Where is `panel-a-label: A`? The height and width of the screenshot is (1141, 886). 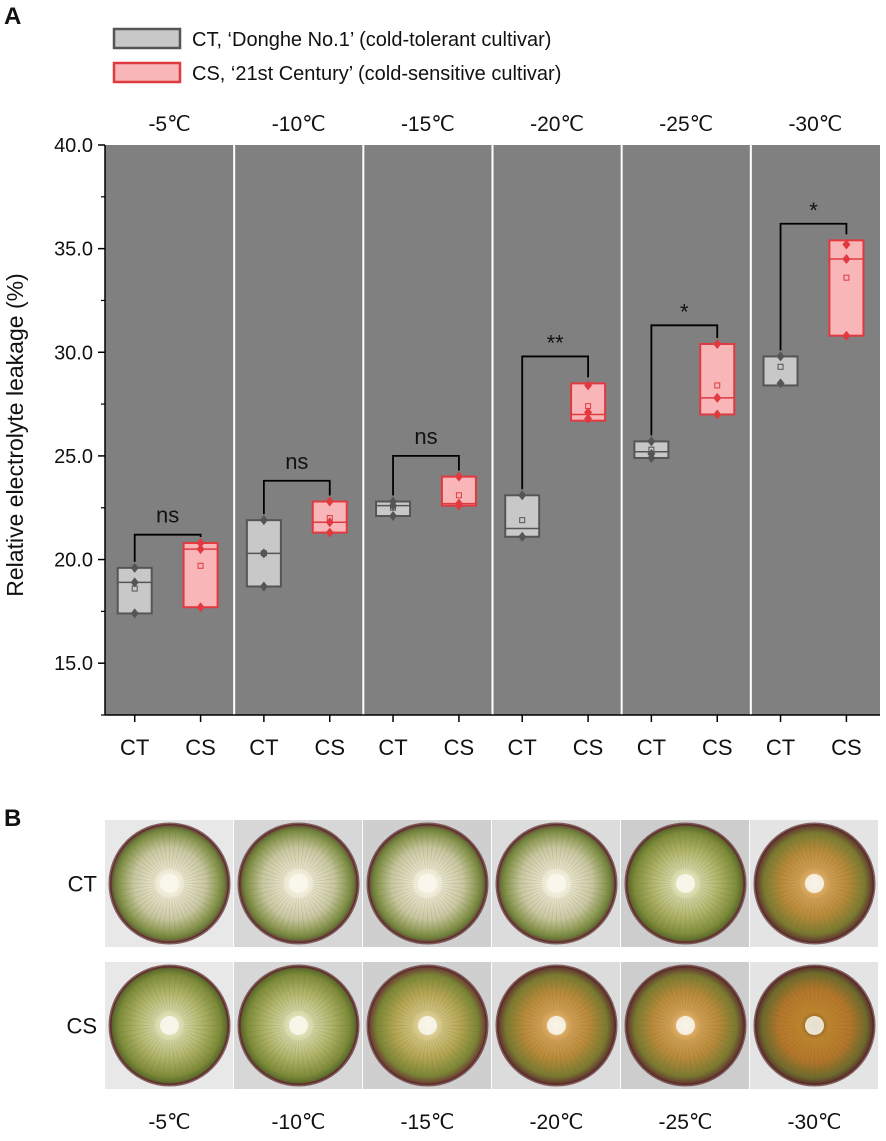 panel-a-label: A is located at coordinates (12, 16).